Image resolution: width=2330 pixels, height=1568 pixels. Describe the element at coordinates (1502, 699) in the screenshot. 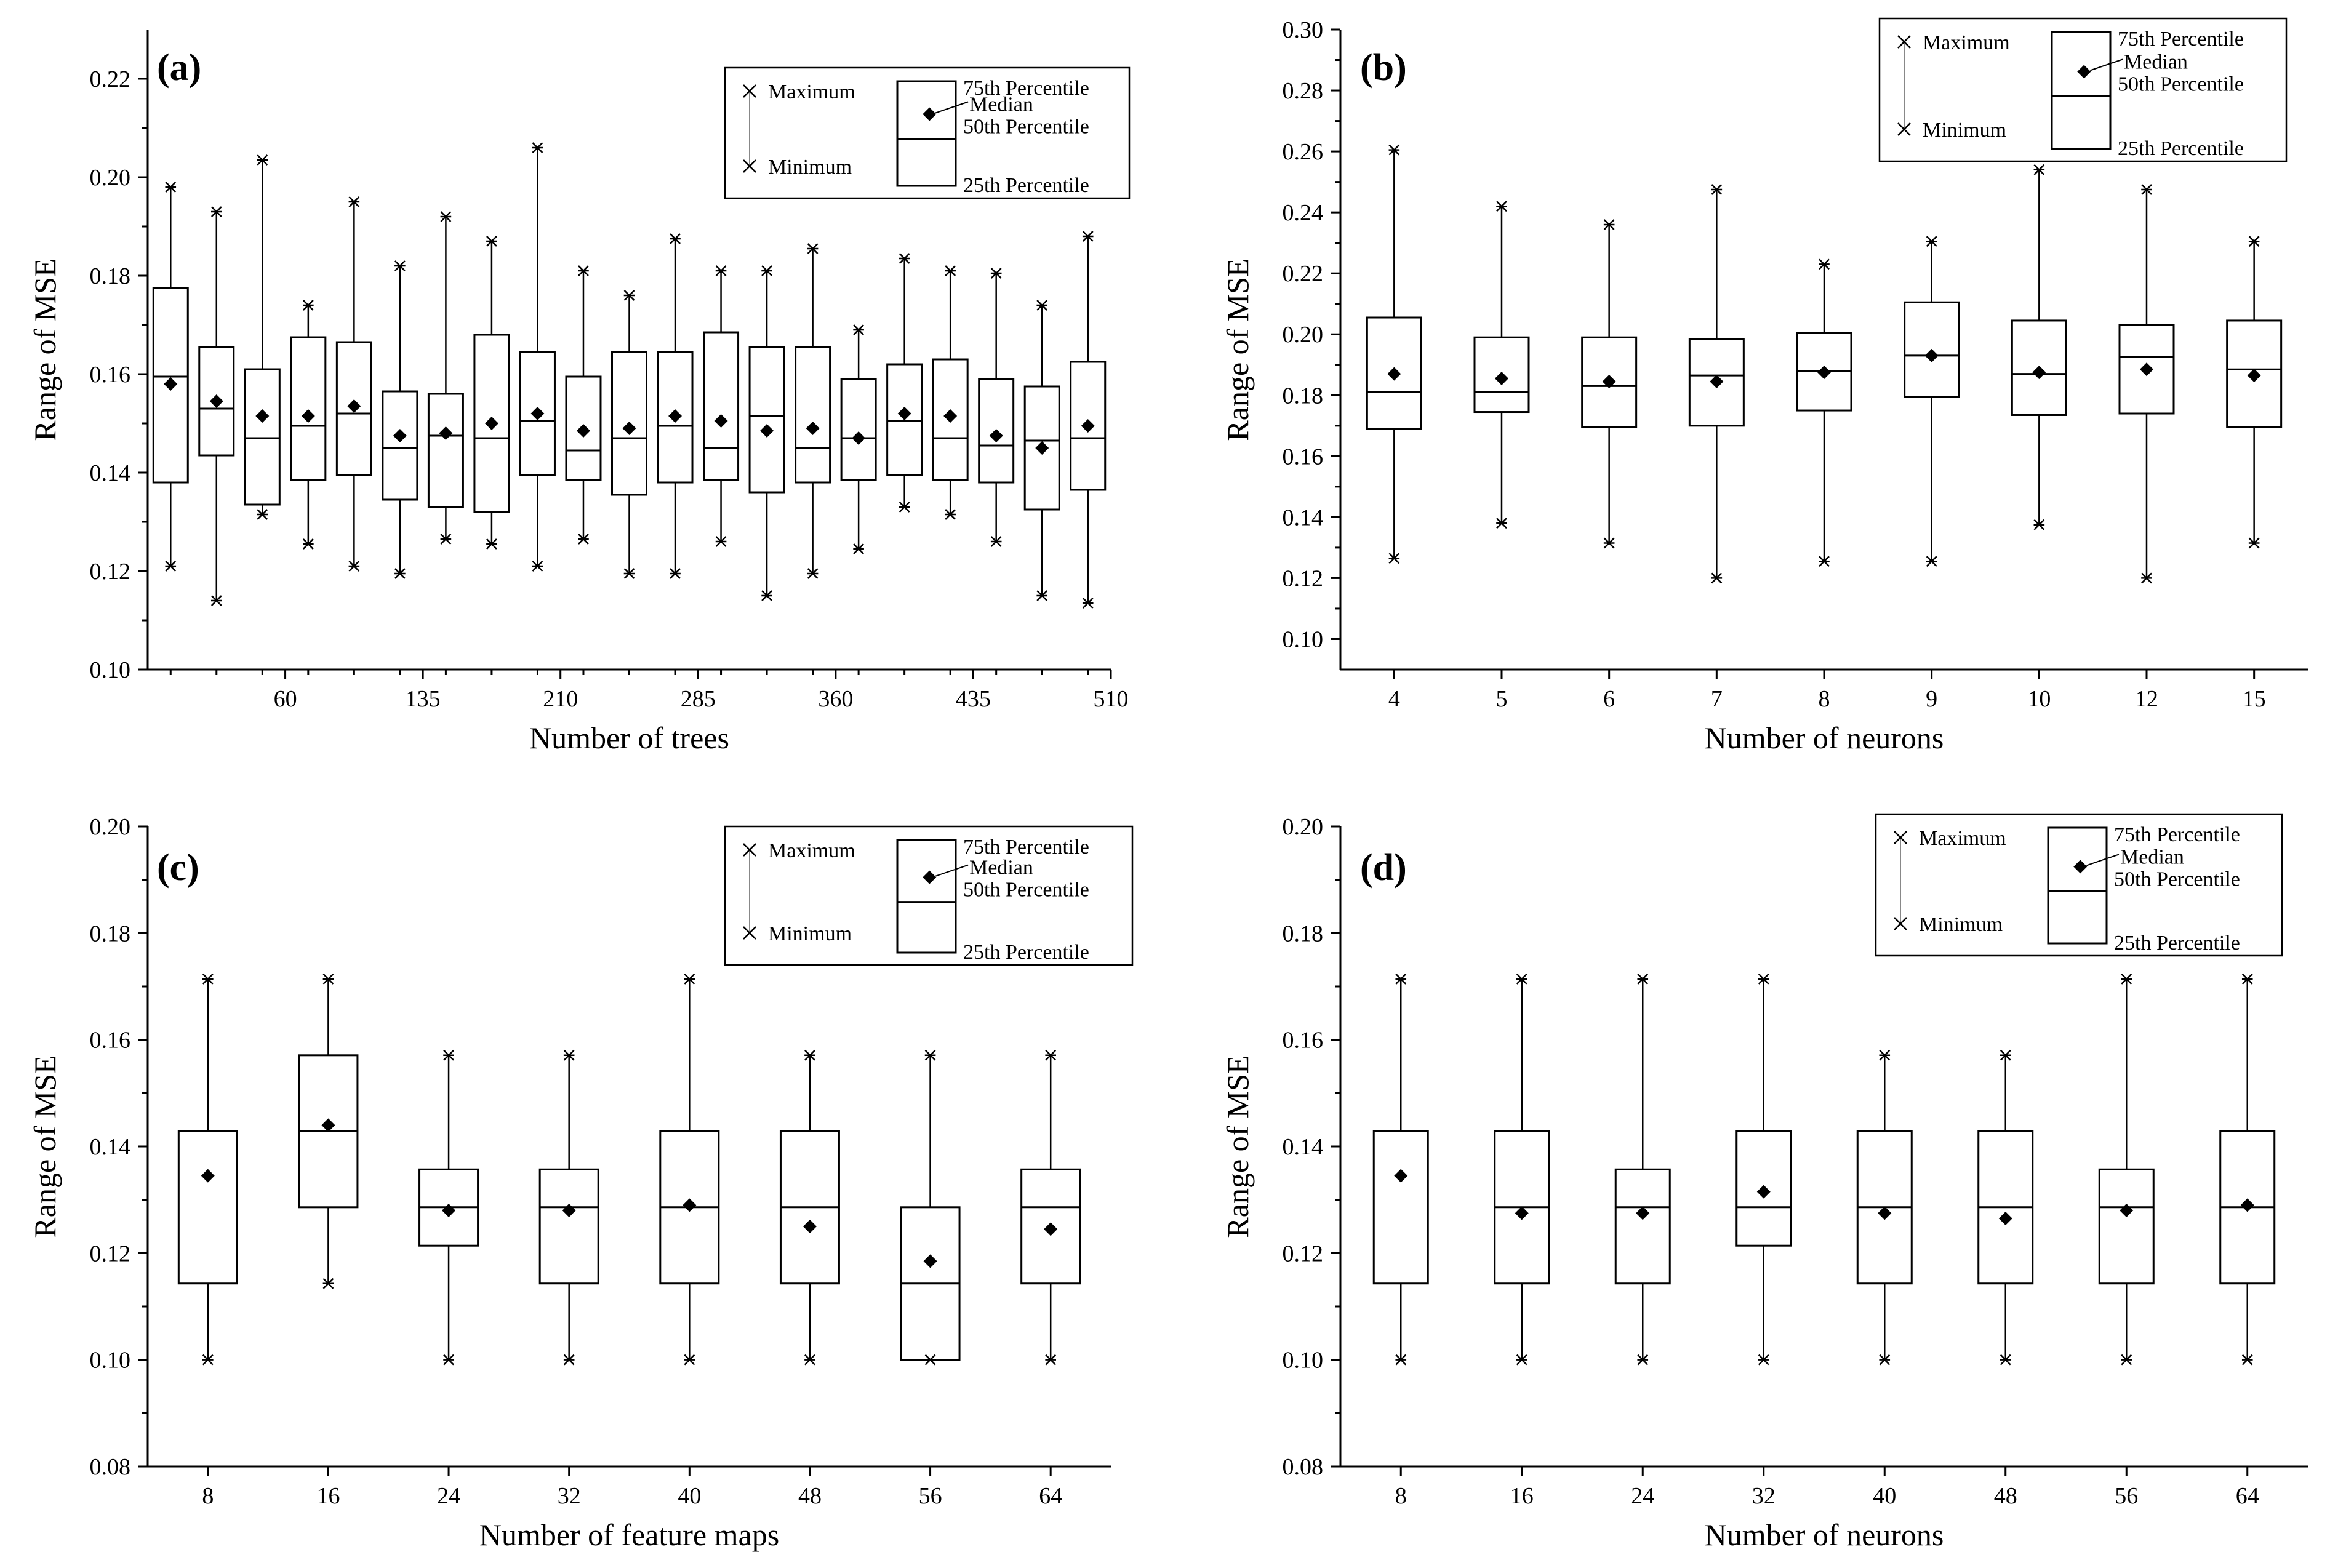

I see `x-tick-label: 5` at that location.